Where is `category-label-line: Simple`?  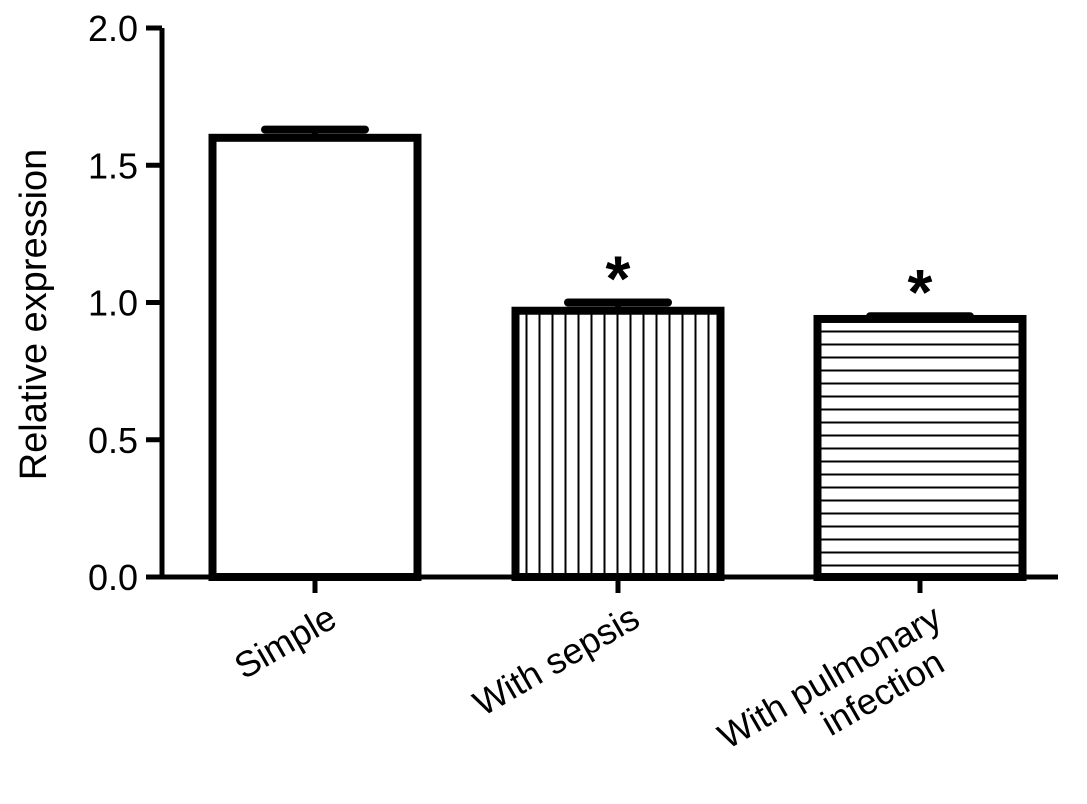
category-label-line: Simple is located at coordinates (285, 641).